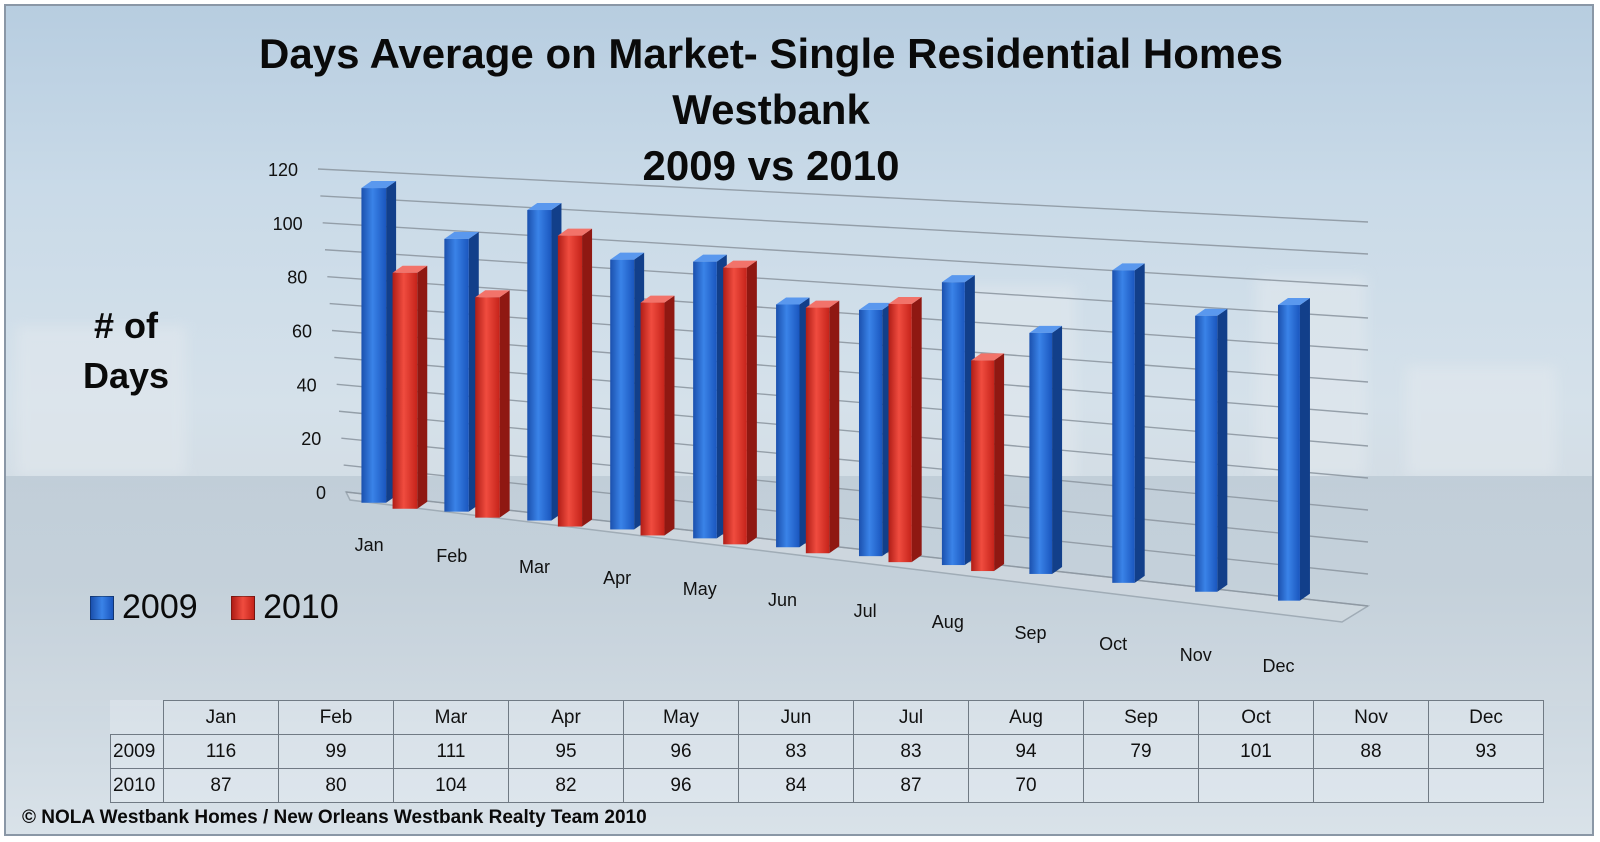 This screenshot has height=842, width=1600. I want to click on x-tick-label: Jan, so click(369, 545).